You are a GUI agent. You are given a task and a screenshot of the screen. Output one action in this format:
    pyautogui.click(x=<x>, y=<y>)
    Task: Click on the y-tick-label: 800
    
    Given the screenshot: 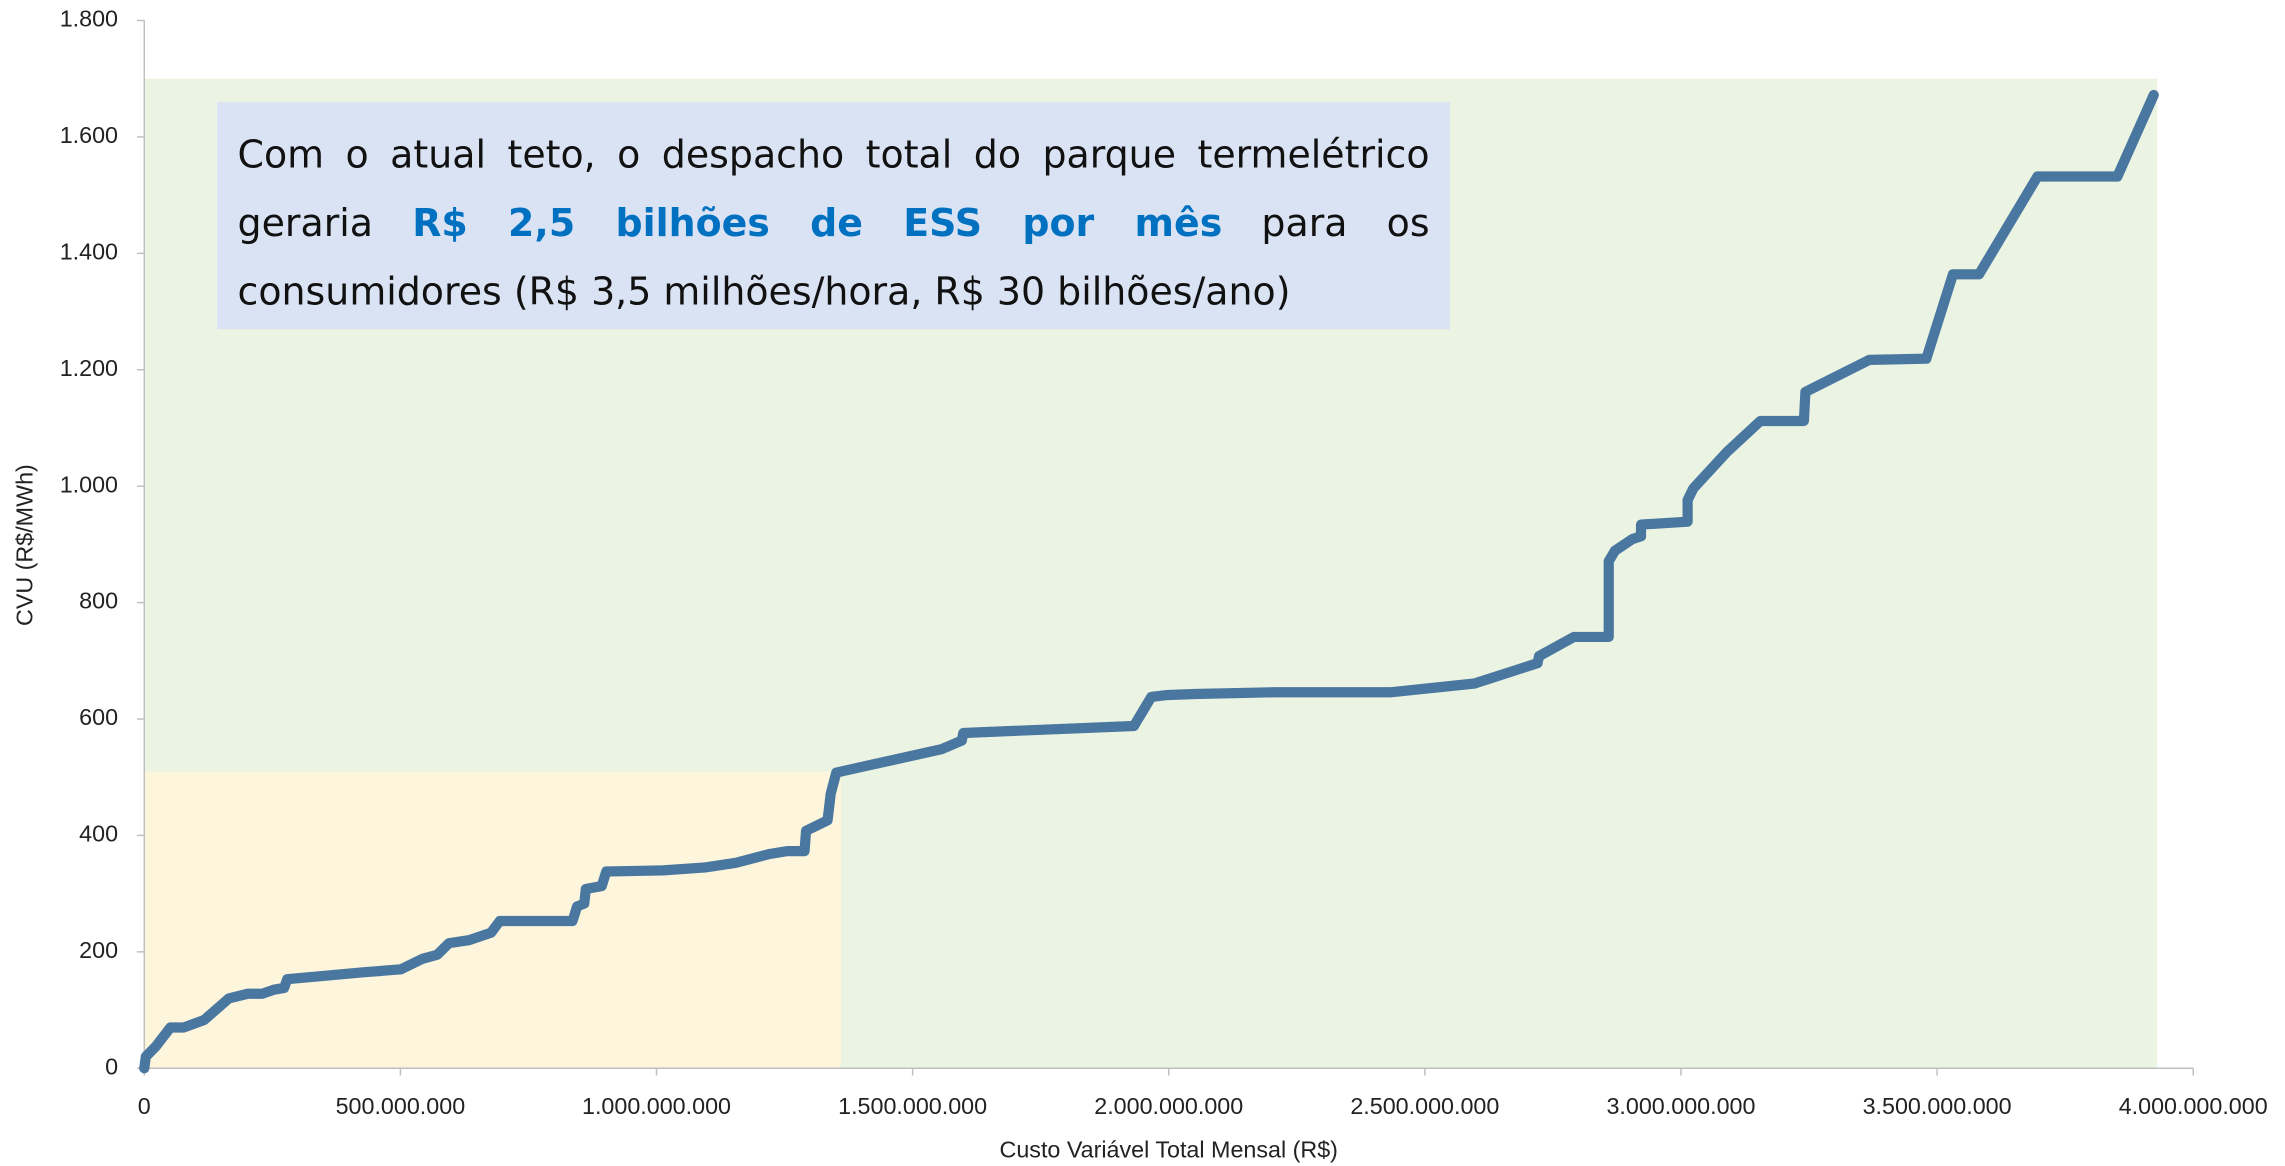 What is the action you would take?
    pyautogui.click(x=98, y=601)
    